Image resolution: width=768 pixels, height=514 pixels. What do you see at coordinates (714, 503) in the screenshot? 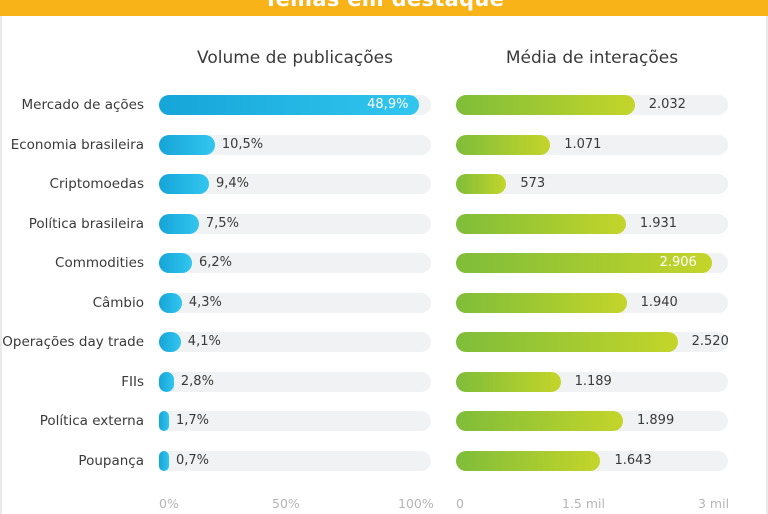
I see `interactions-tick-label: 3 mil` at bounding box center [714, 503].